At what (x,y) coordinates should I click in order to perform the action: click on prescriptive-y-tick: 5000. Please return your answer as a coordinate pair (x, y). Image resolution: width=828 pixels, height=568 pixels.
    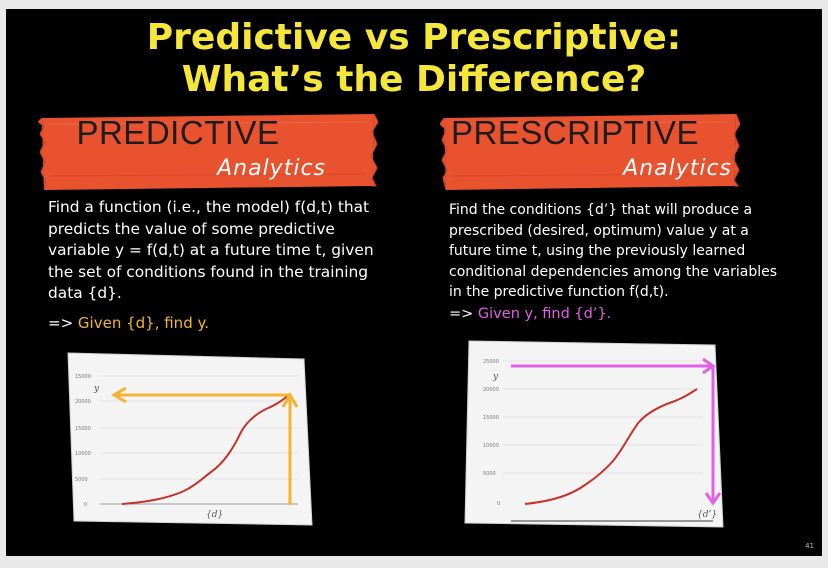
    Looking at the image, I should click on (489, 474).